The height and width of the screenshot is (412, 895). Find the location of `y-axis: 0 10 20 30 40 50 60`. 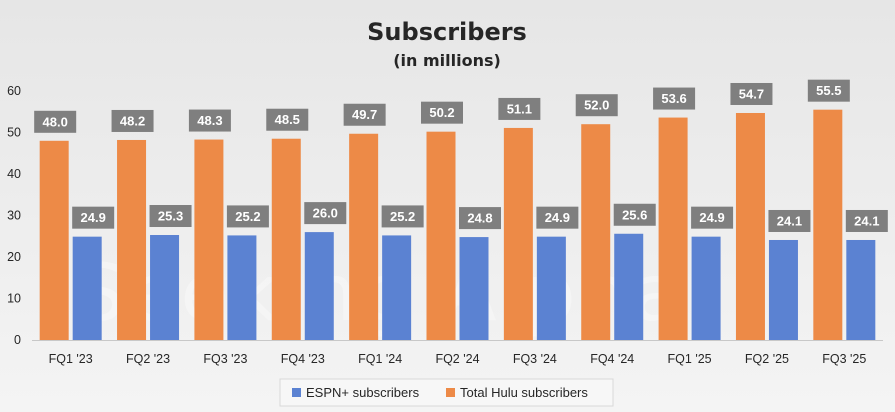

y-axis: 0 10 20 30 40 50 60 is located at coordinates (14, 215).